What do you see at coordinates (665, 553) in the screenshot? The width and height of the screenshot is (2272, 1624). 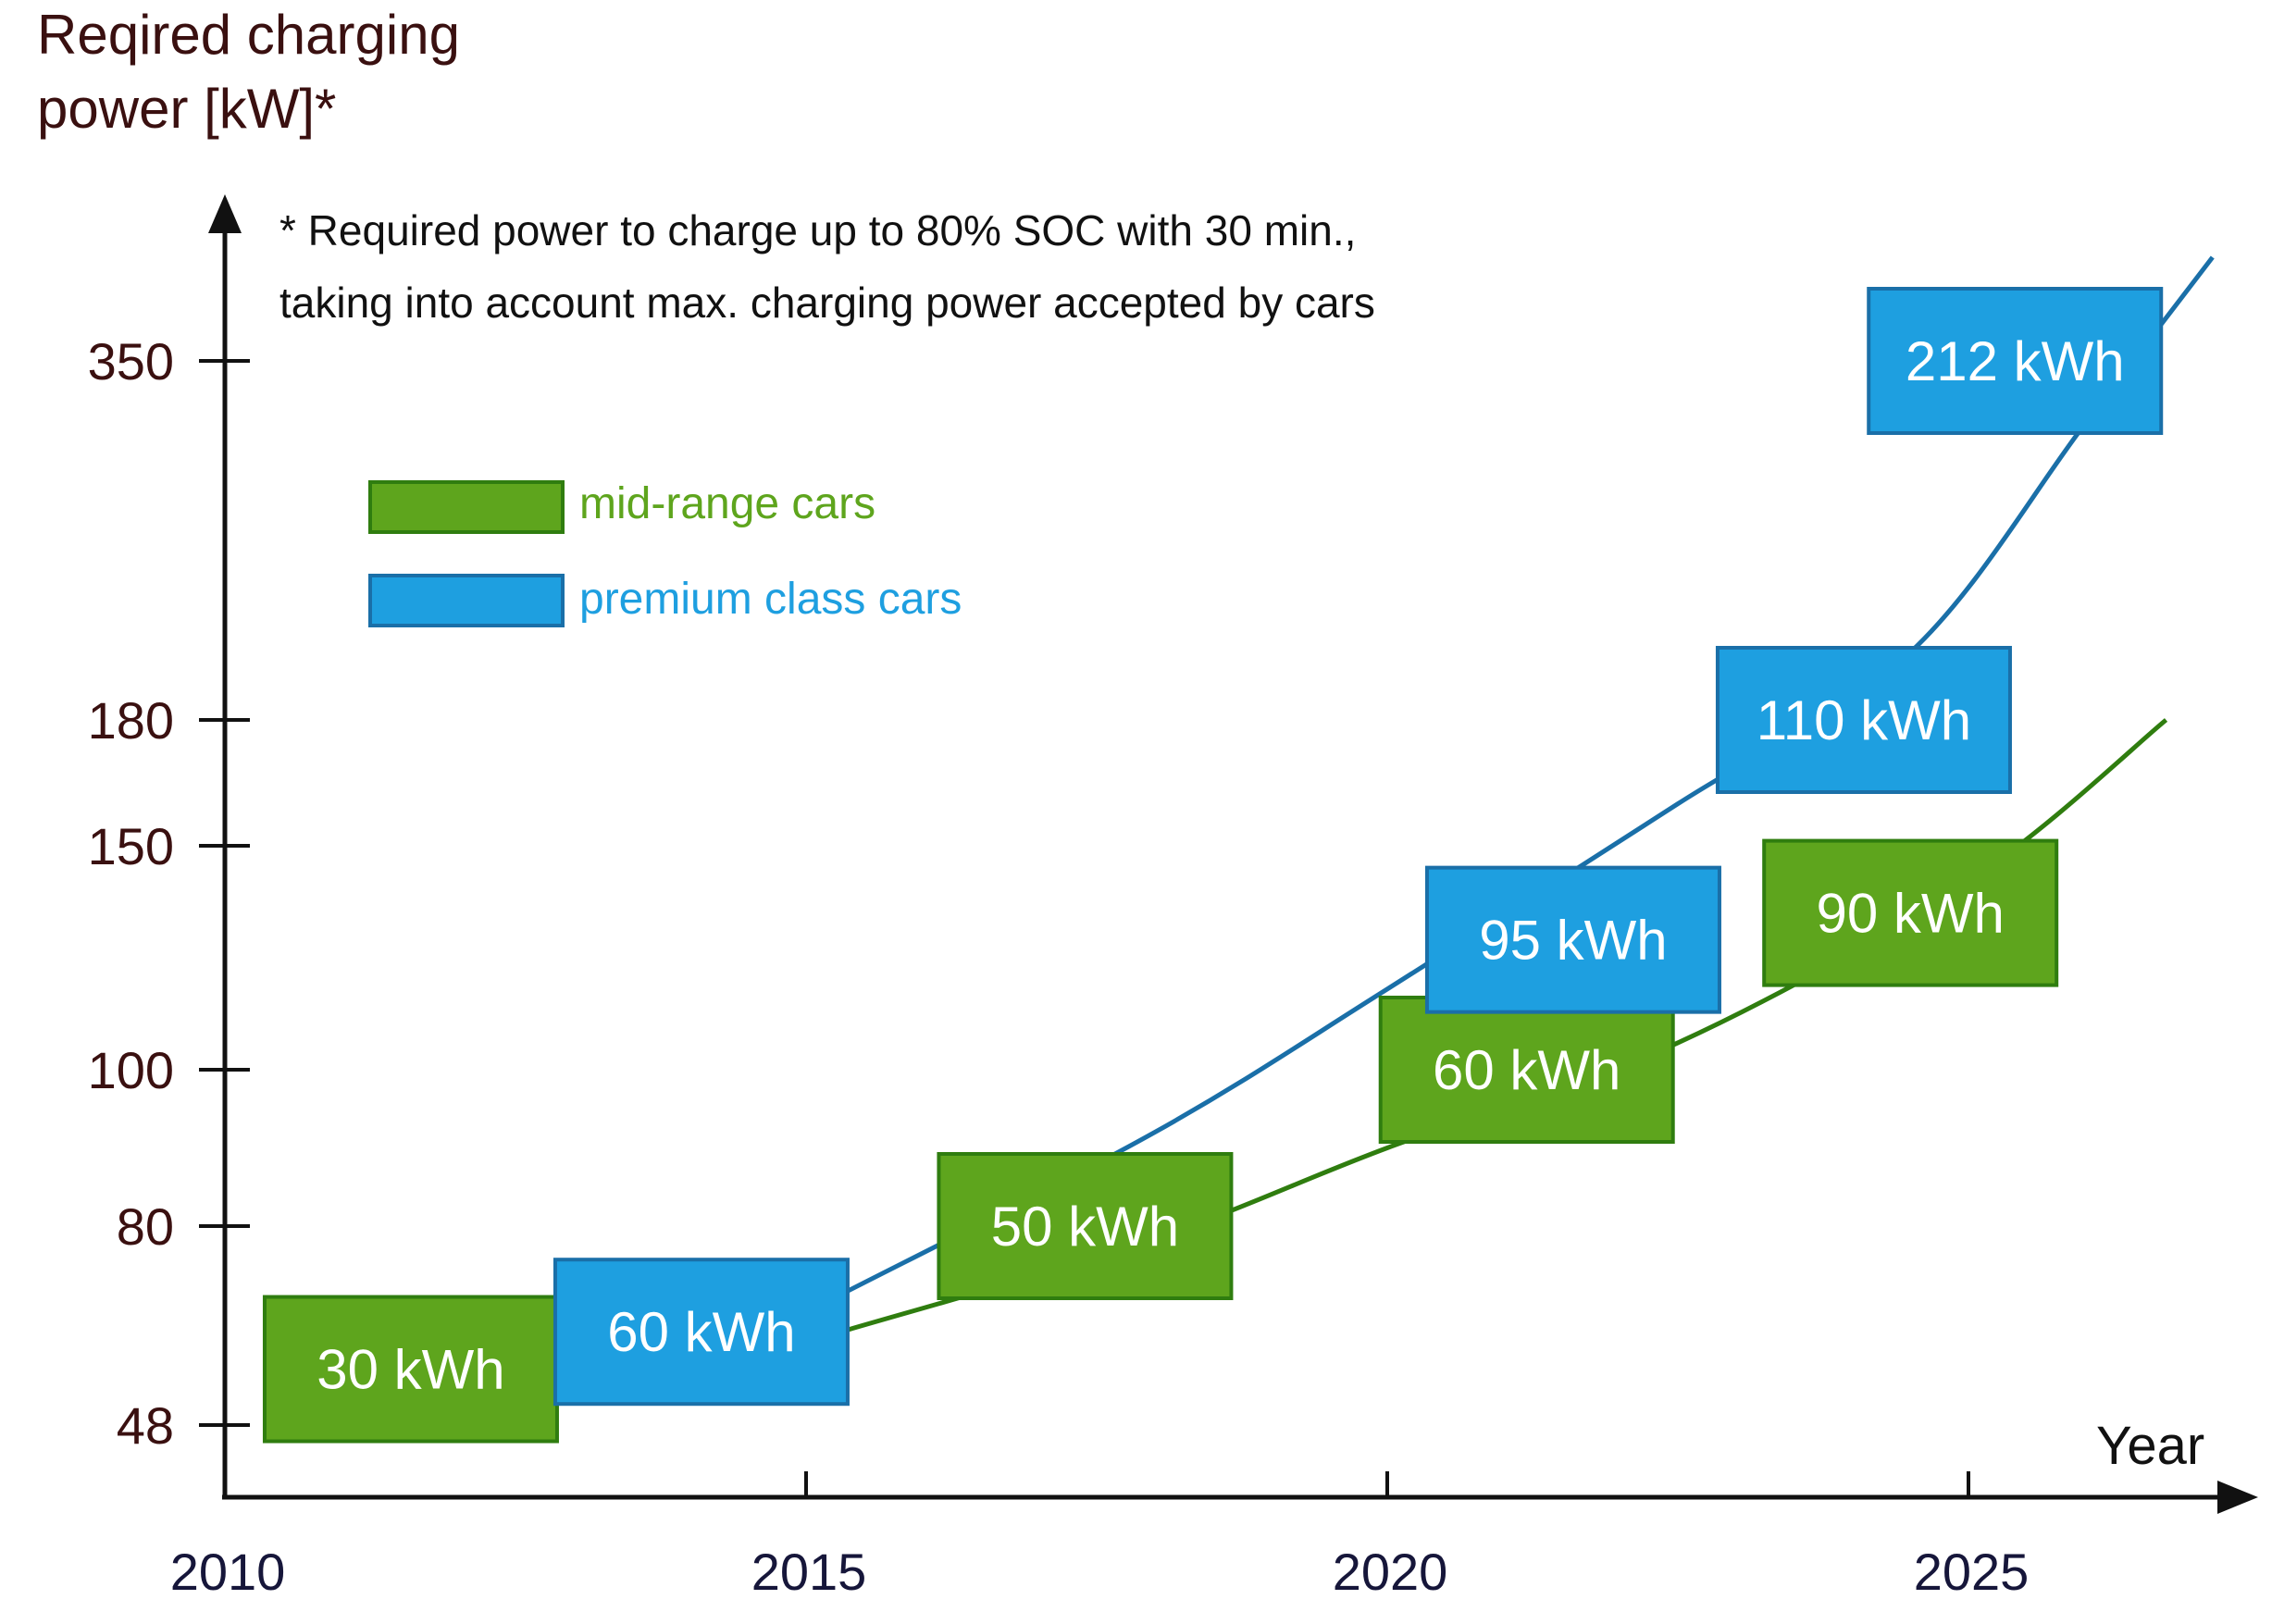 I see `legend: mid-range cars premium class cars` at bounding box center [665, 553].